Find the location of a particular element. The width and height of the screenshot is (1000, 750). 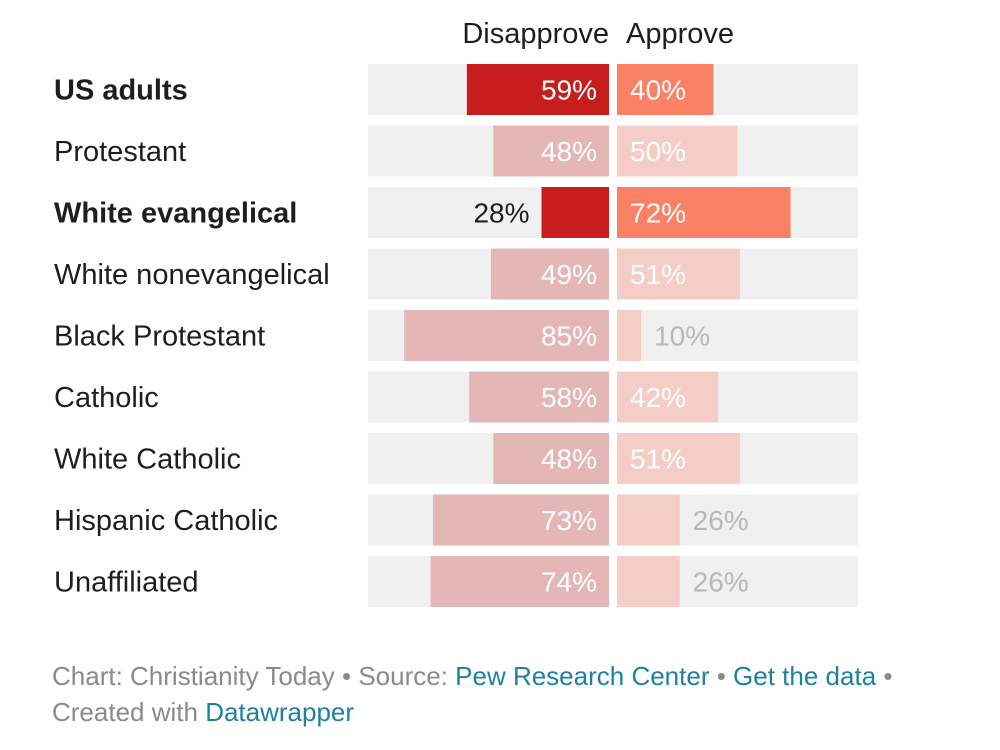

row-label-us-adults: US adults is located at coordinates (121, 91).